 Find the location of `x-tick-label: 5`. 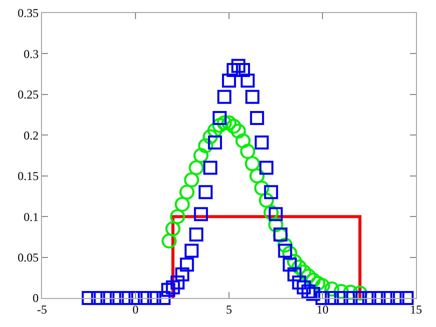

x-tick-label: 5 is located at coordinates (229, 309).